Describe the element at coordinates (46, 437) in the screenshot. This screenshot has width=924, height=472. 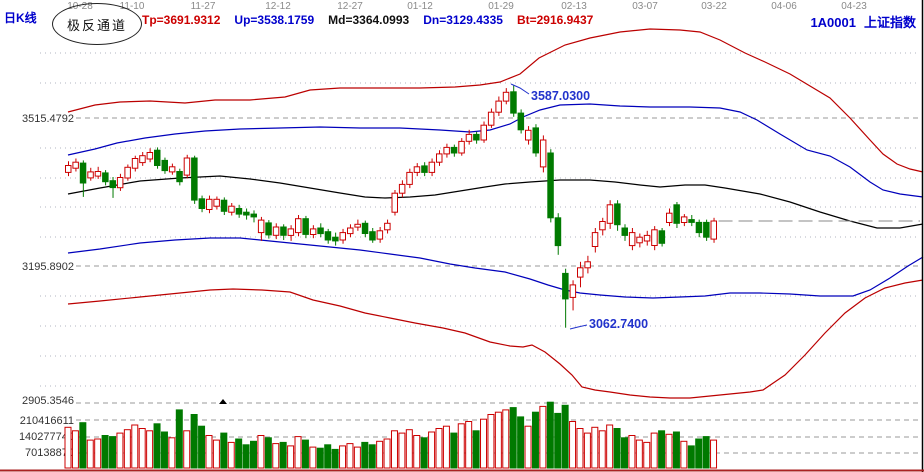
I see `volume-axis-label: 140277740` at that location.